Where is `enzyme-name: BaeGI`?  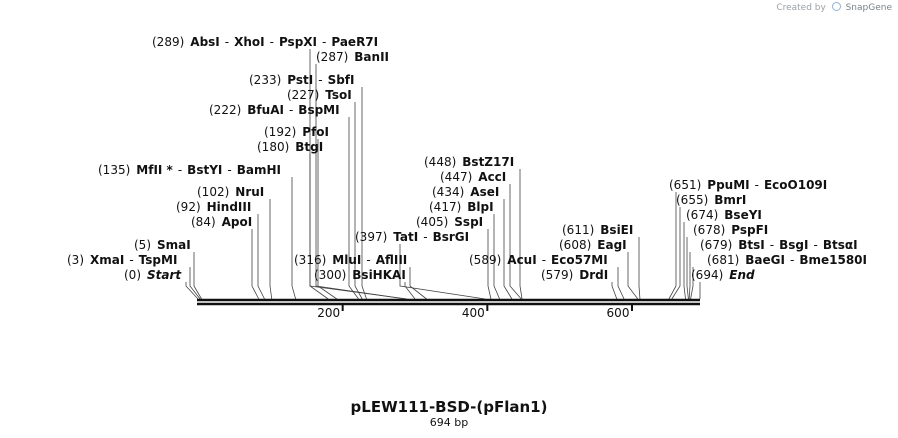
enzyme-name: BaeGI is located at coordinates (765, 260).